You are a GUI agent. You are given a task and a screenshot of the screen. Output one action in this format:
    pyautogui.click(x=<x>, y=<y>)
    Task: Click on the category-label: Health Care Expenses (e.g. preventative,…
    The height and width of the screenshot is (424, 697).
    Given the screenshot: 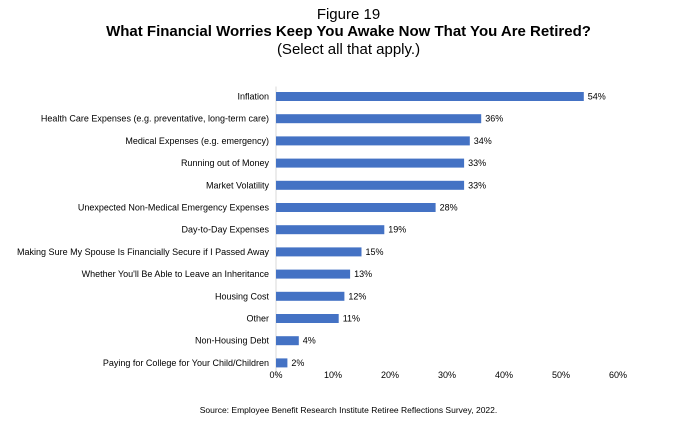 What is the action you would take?
    pyautogui.click(x=155, y=119)
    